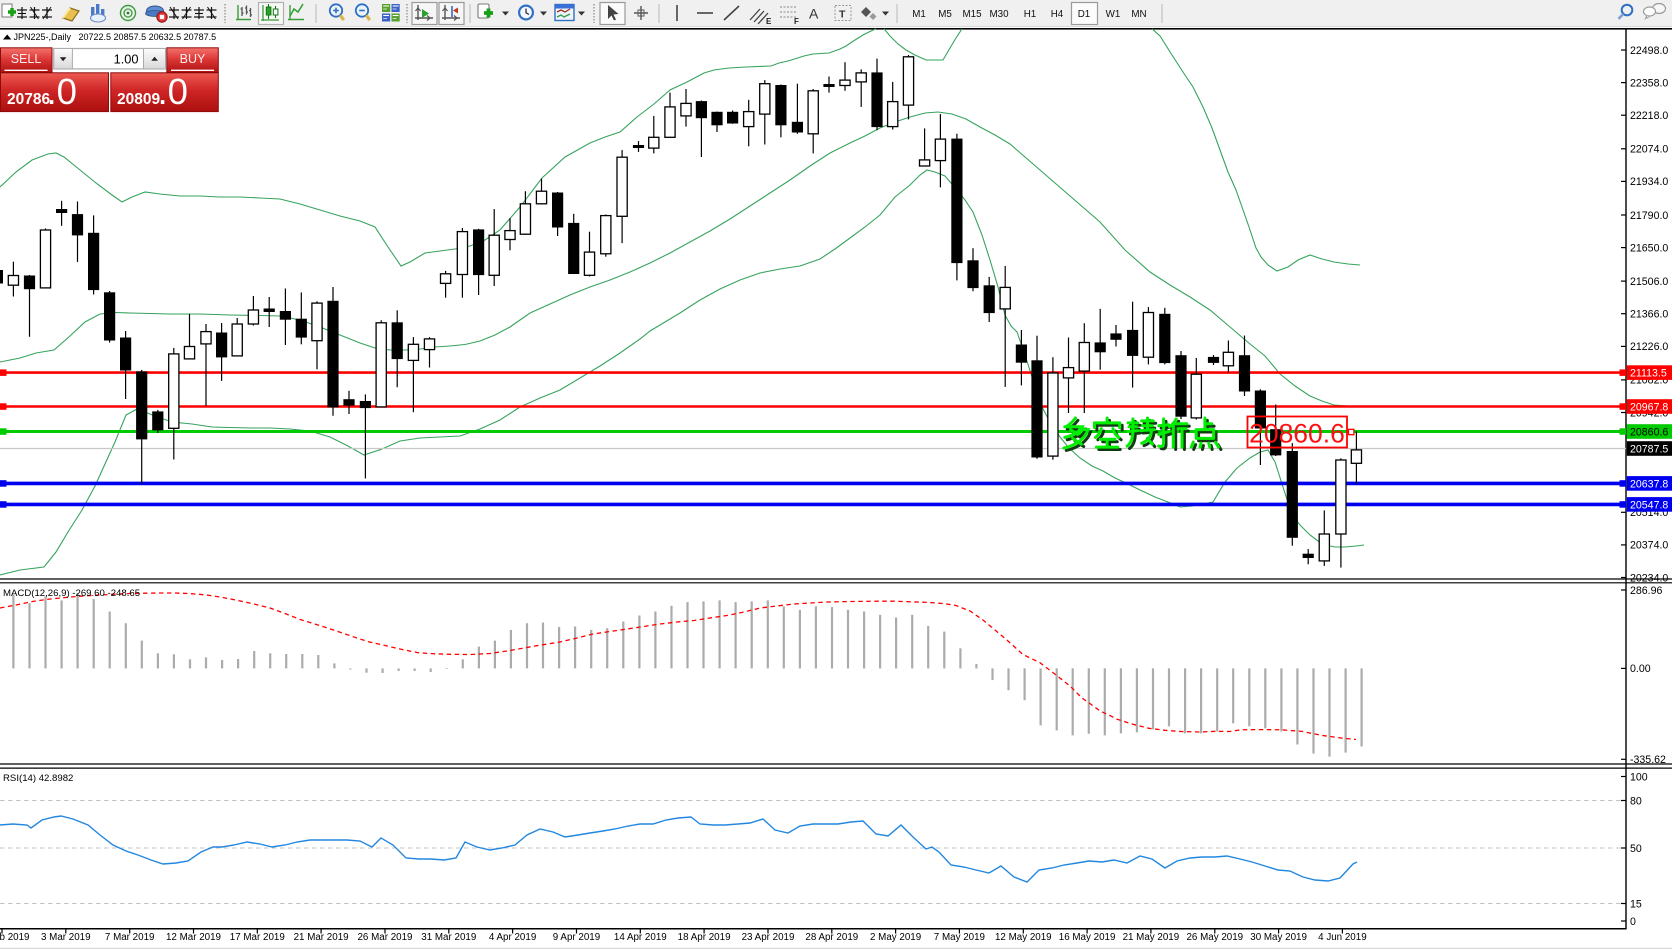  I want to click on svg-text: 21650.0, so click(1649, 248).